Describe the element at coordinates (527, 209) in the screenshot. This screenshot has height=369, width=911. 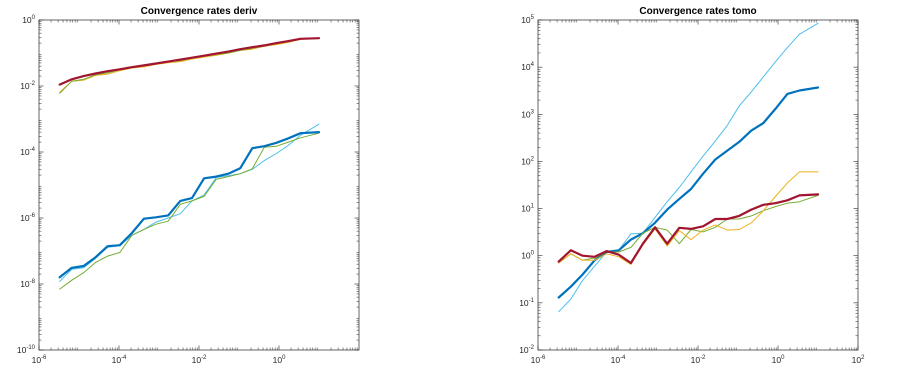
I see `y-tick-label: 10¹` at that location.